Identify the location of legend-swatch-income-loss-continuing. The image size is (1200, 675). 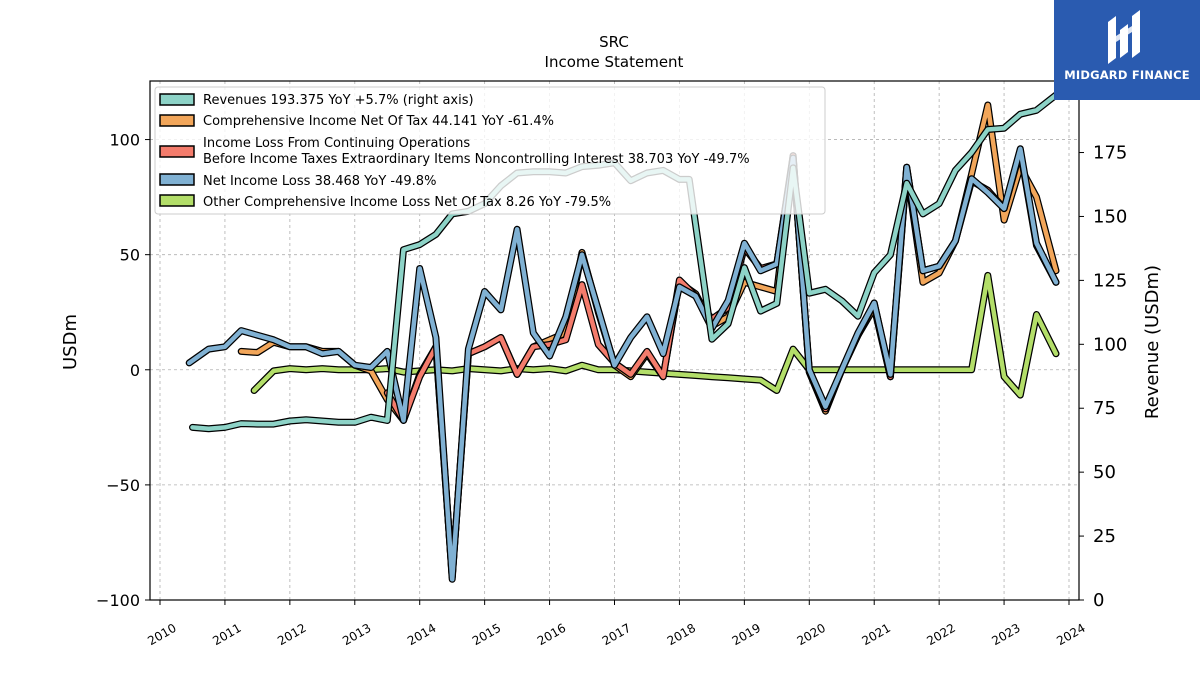
(177, 151).